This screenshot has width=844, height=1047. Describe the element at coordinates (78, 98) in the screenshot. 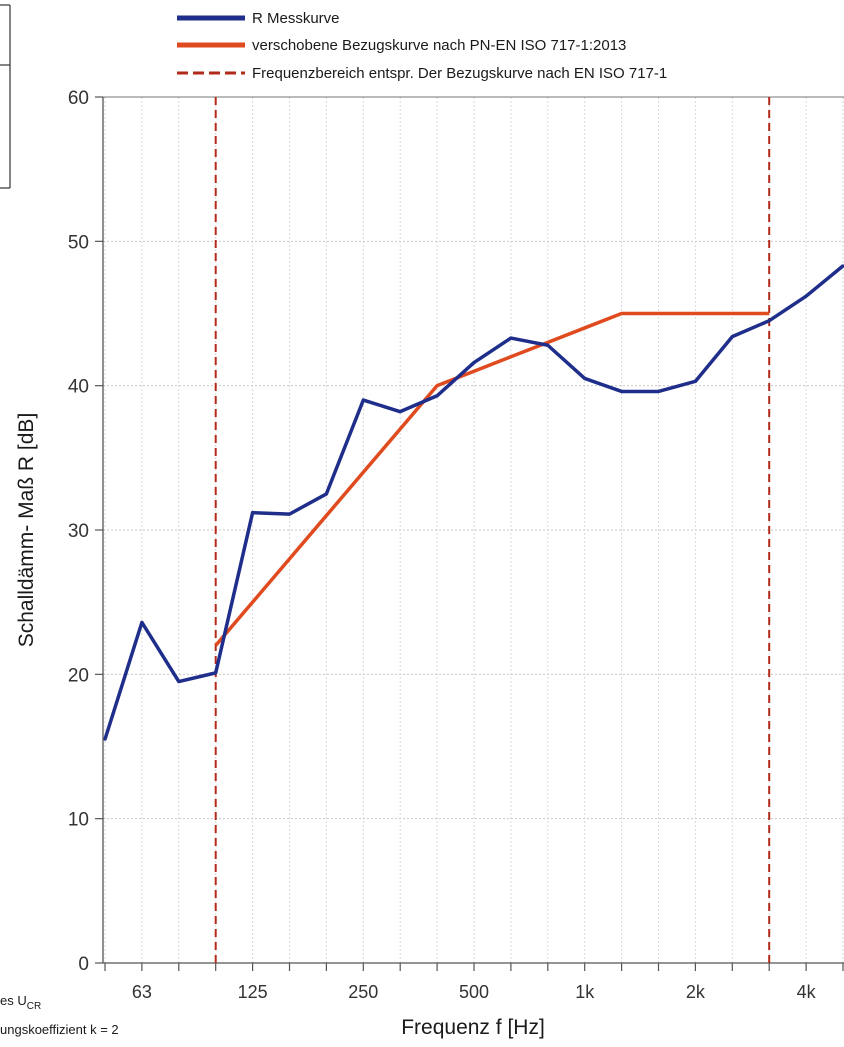

I see `y-tick-label-60: 60` at that location.